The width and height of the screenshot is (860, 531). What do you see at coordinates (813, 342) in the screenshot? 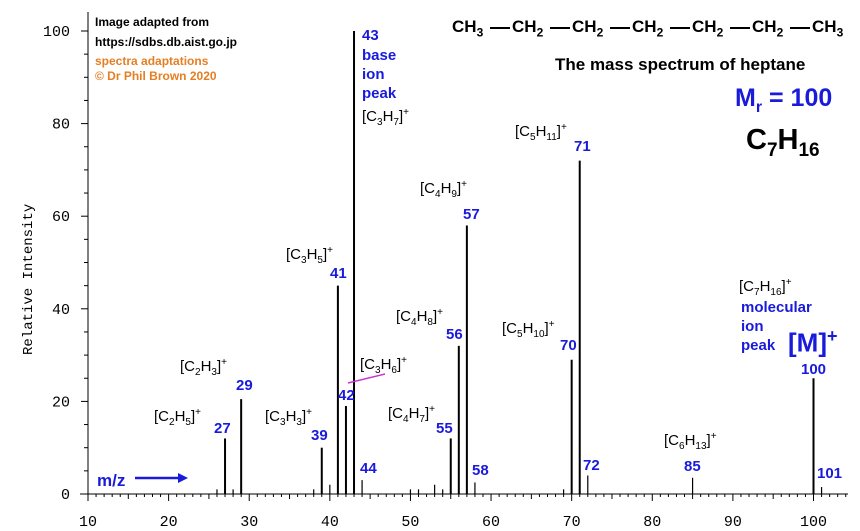
I see `molecular-ion-tag: [M]+` at bounding box center [813, 342].